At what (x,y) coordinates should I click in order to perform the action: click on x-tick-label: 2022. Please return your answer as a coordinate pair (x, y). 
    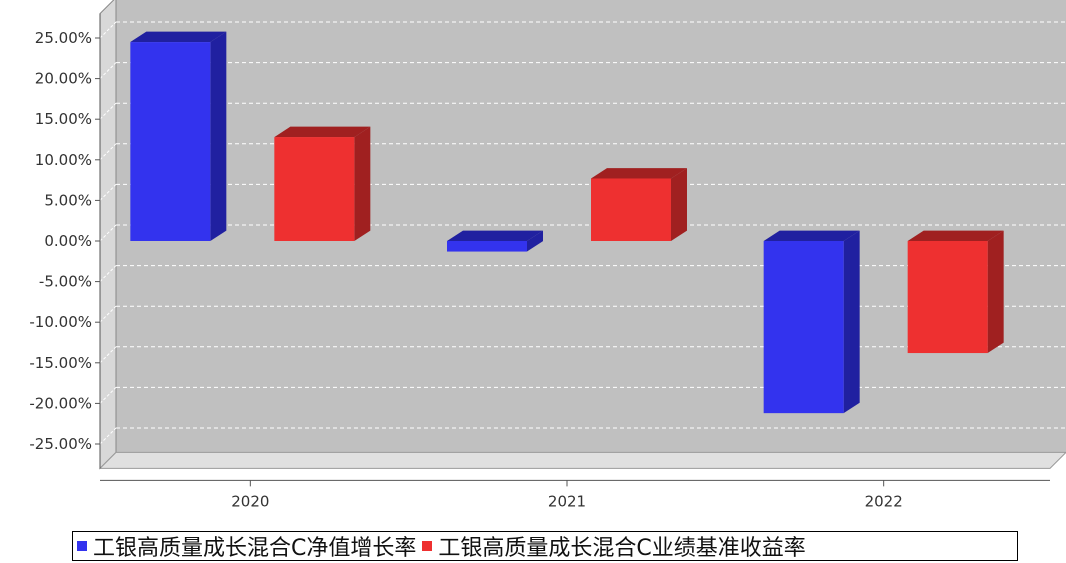
    Looking at the image, I should click on (884, 501).